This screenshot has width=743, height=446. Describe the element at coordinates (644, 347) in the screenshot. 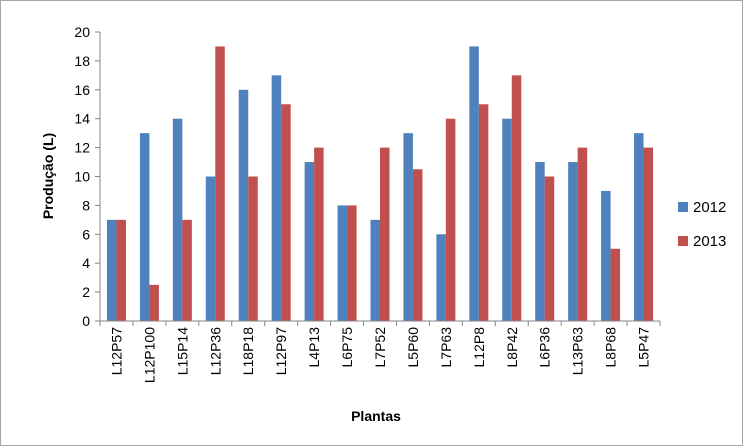

I see `x-tick-label-L5P47: L5P47` at that location.